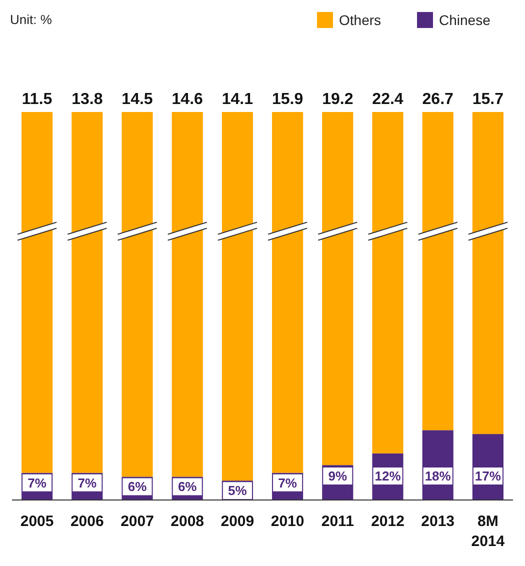 The height and width of the screenshot is (566, 525). What do you see at coordinates (438, 99) in the screenshot?
I see `annotation: 26.7` at bounding box center [438, 99].